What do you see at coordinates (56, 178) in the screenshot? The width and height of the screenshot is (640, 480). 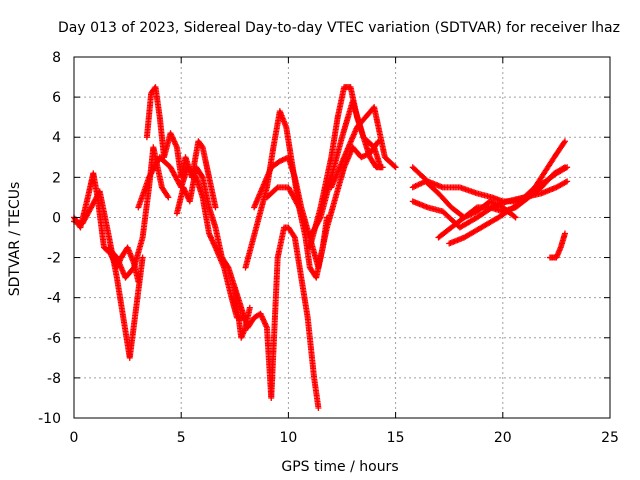 I see `y-tick-label: 2` at bounding box center [56, 178].